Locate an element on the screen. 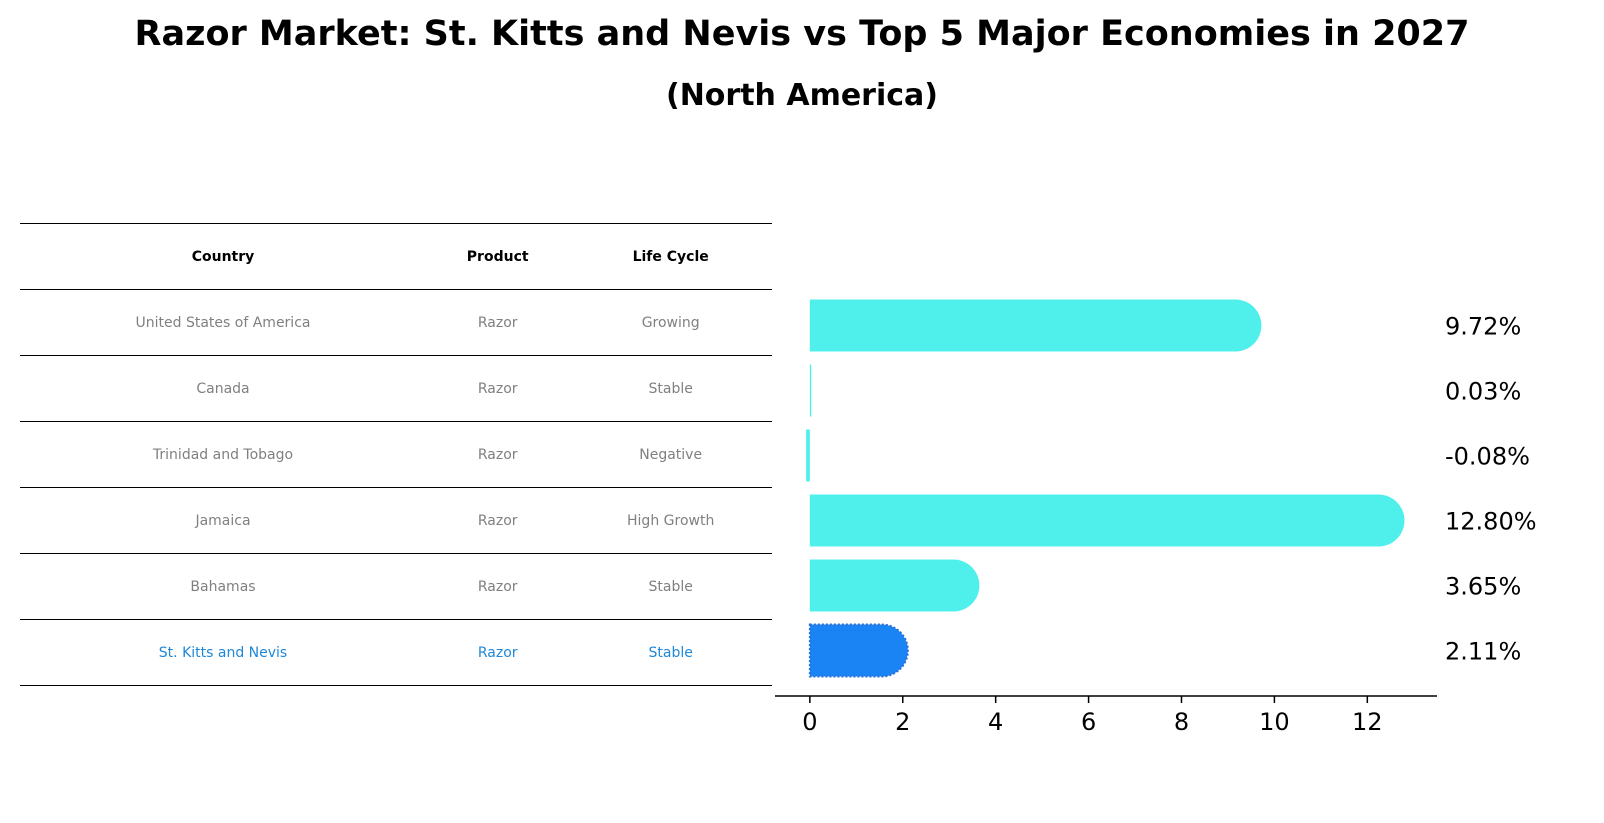 Image resolution: width=1604 pixels, height=823 pixels. bar-st-kitts-and-nevis is located at coordinates (858, 650).